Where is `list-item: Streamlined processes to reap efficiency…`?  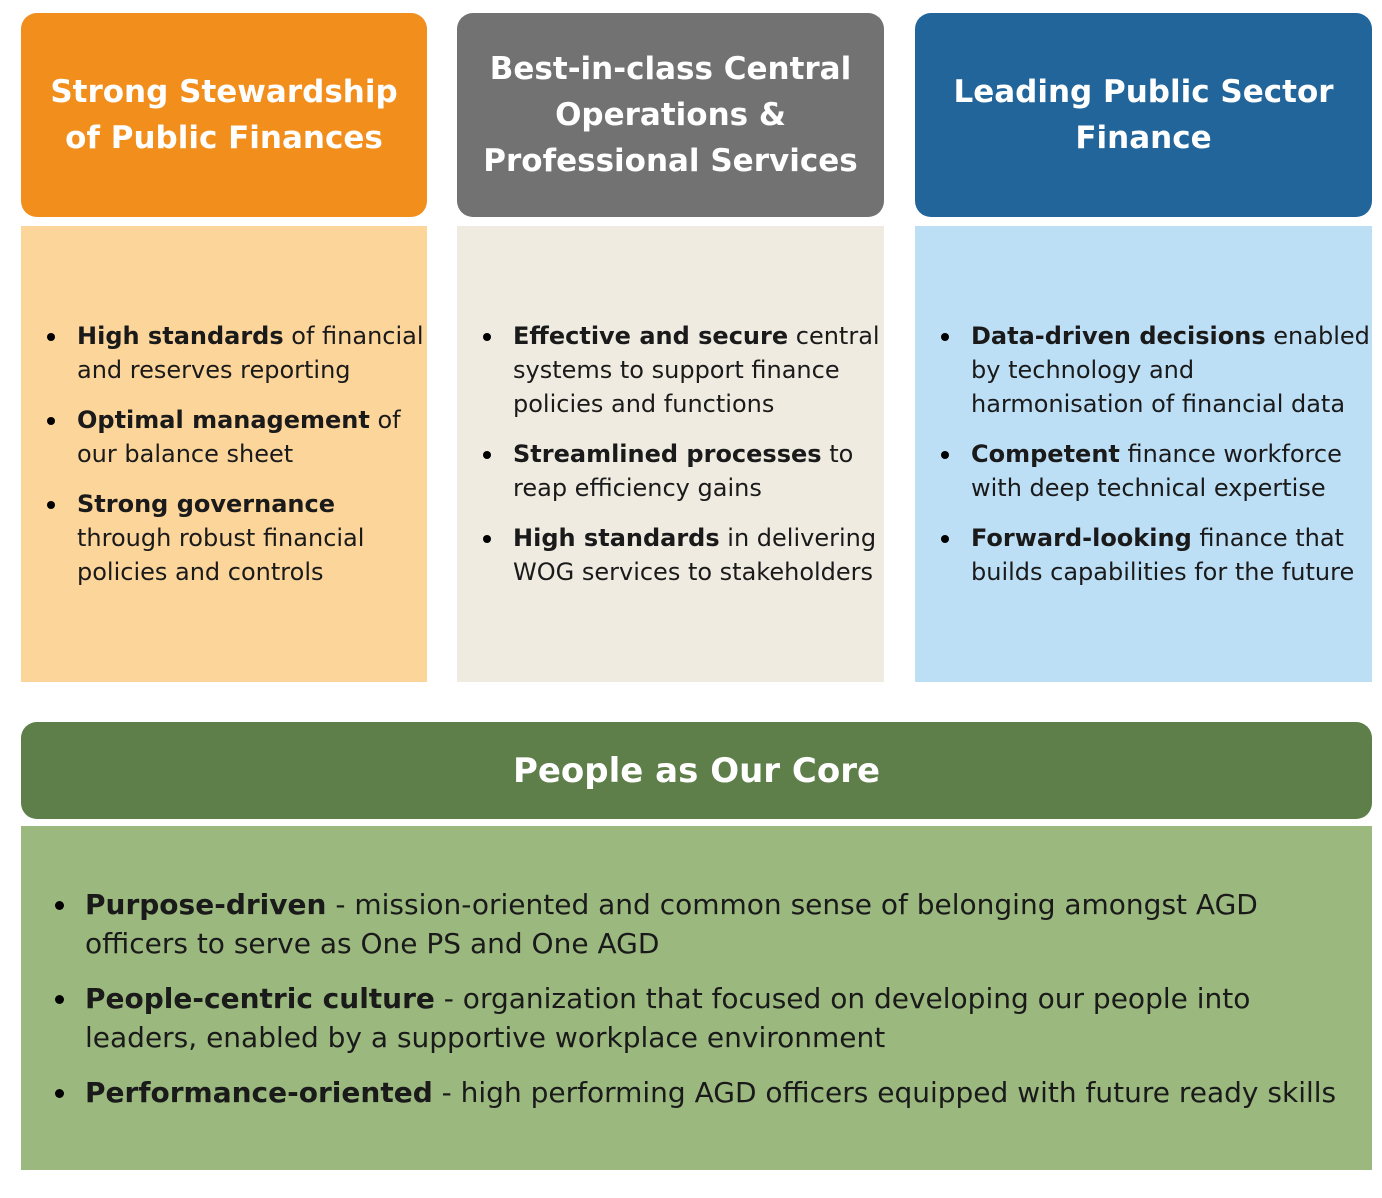 list-item: Streamlined processes to reap efficiency… is located at coordinates (683, 471).